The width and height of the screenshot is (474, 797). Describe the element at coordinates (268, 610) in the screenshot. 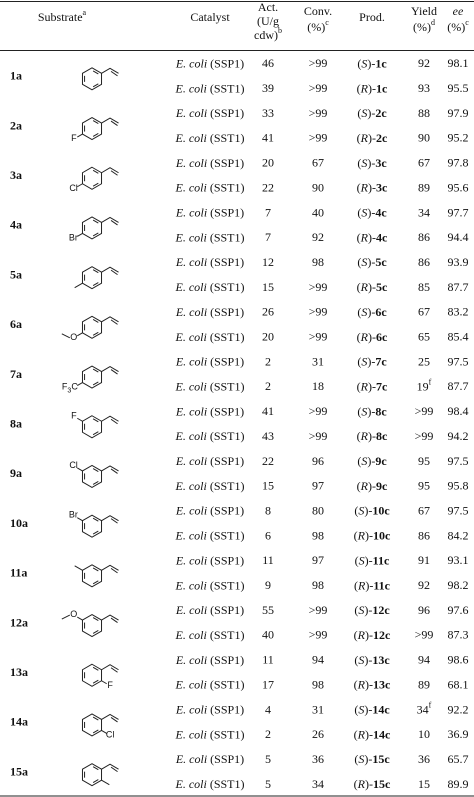

I see `act-value: 55` at that location.